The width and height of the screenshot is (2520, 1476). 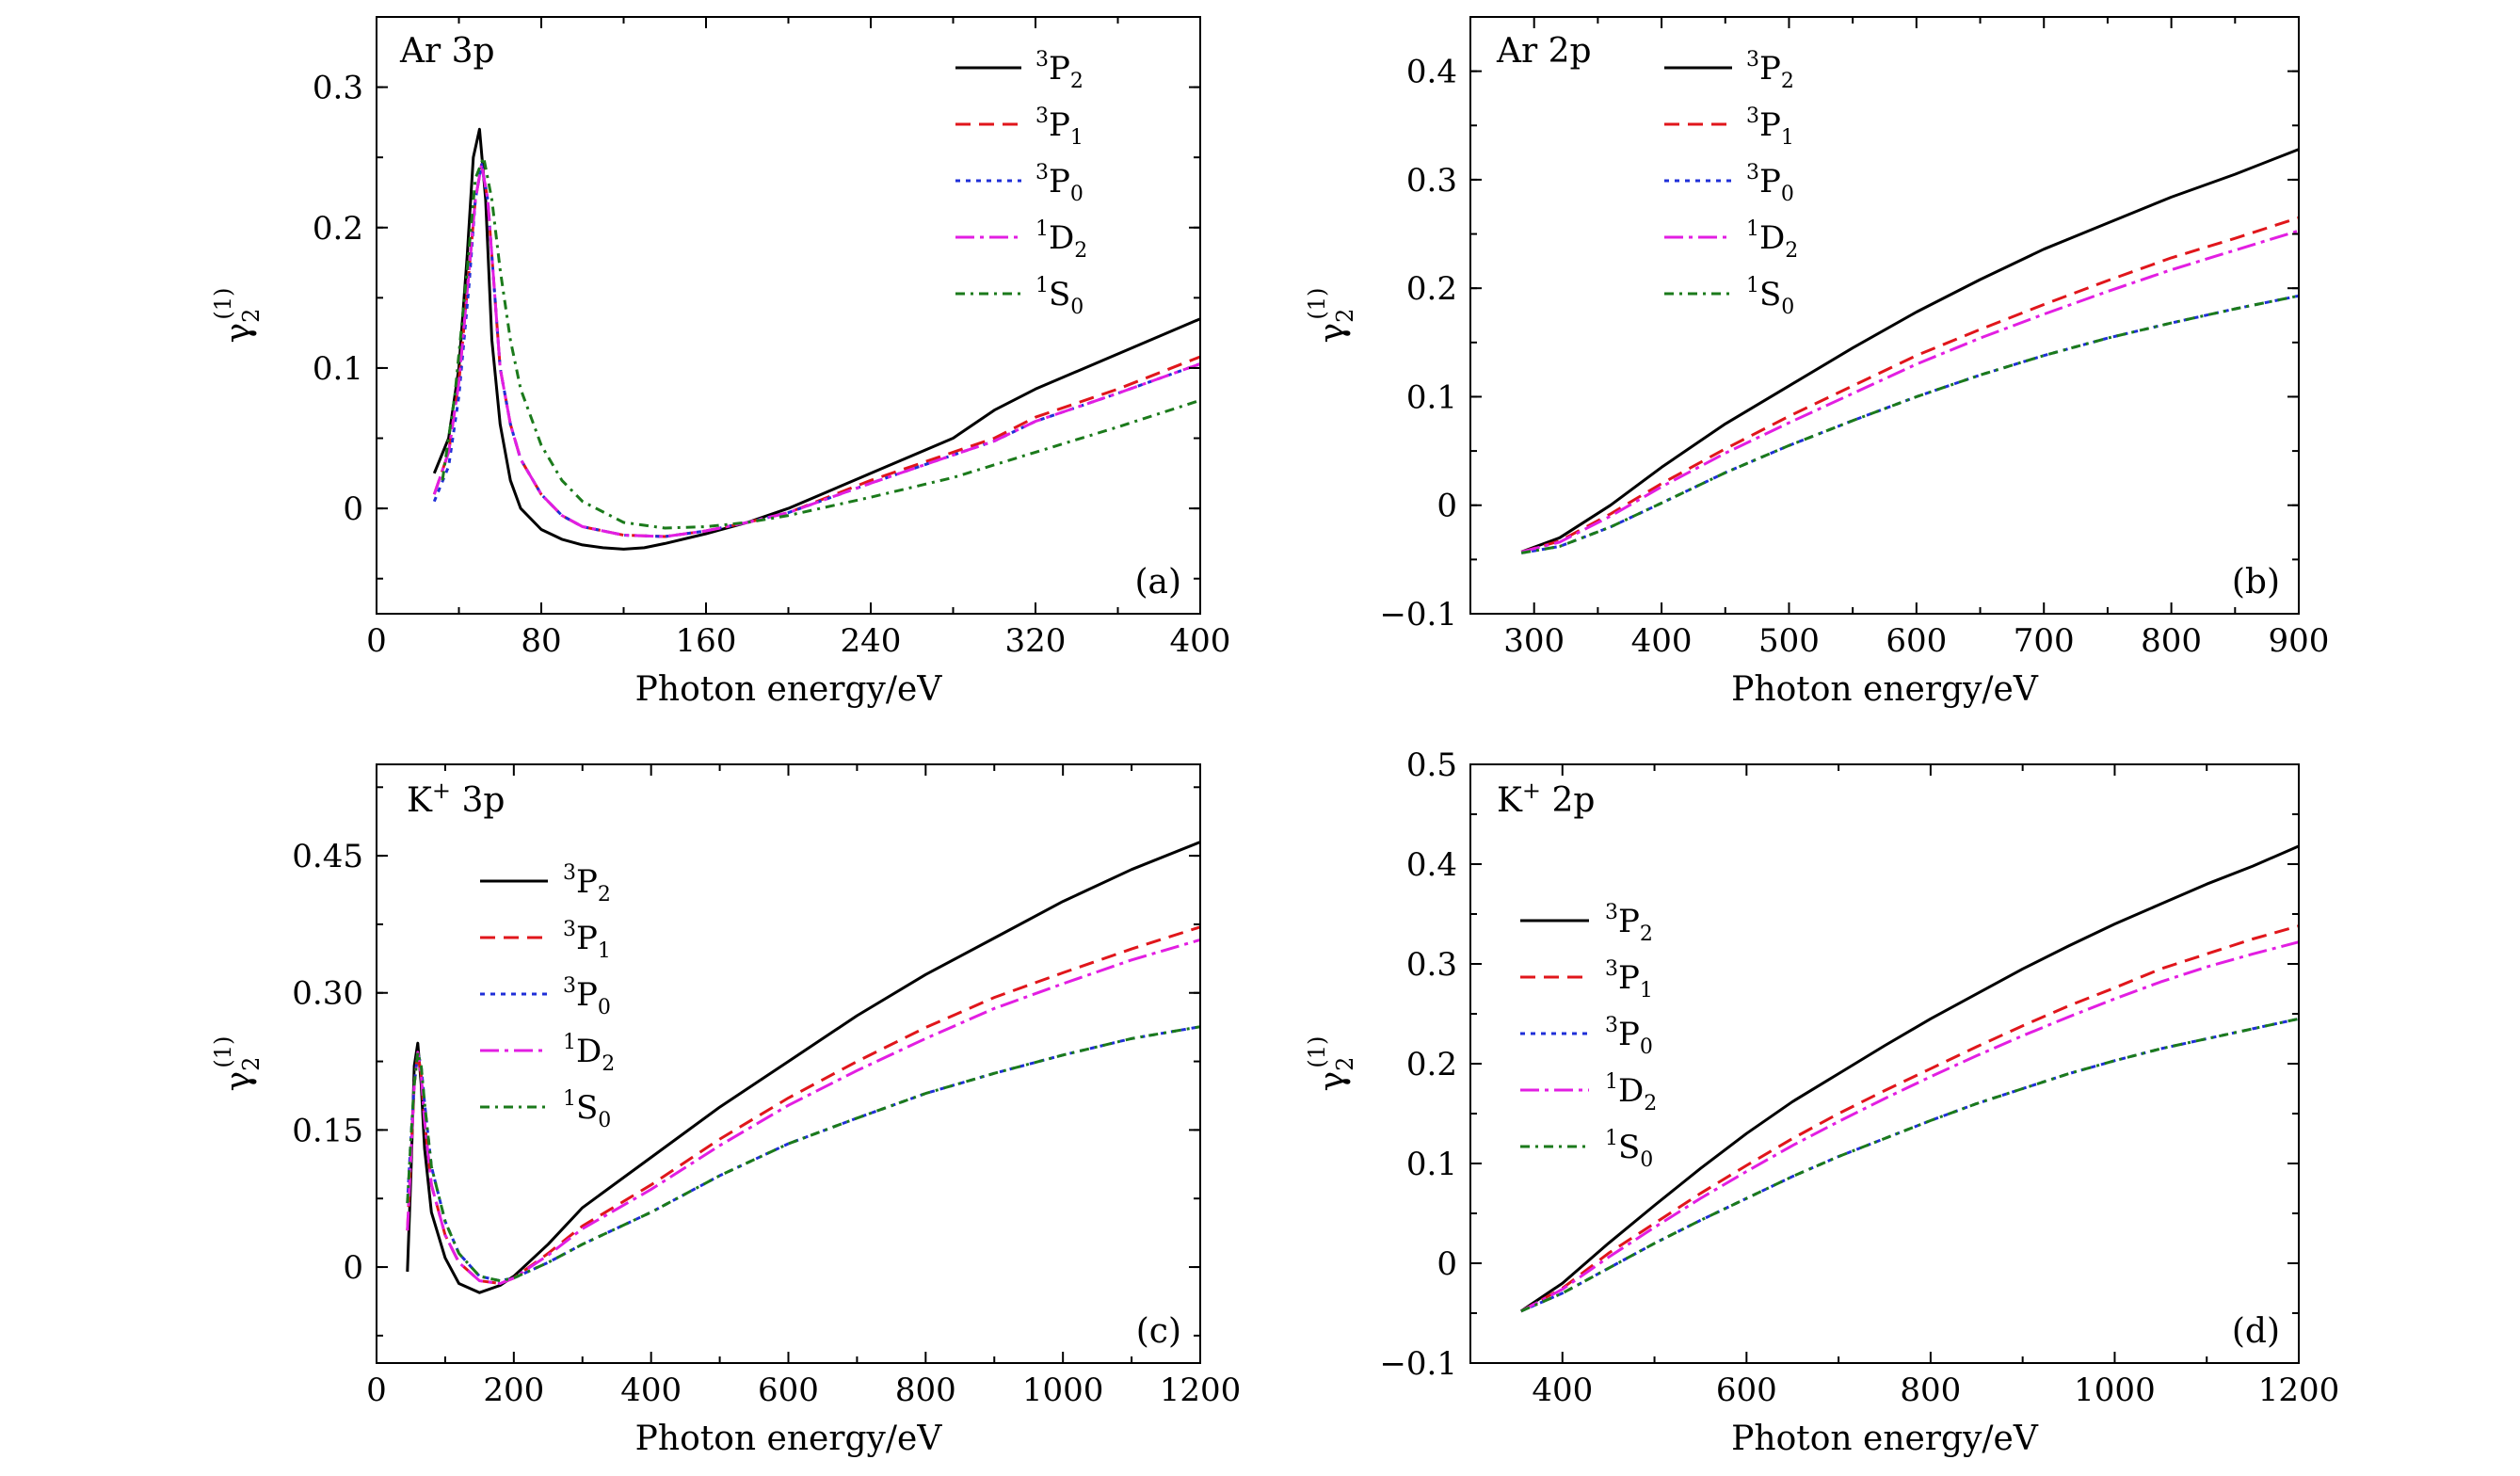 I want to click on panel-tag: Ar 3p, so click(x=447, y=52).